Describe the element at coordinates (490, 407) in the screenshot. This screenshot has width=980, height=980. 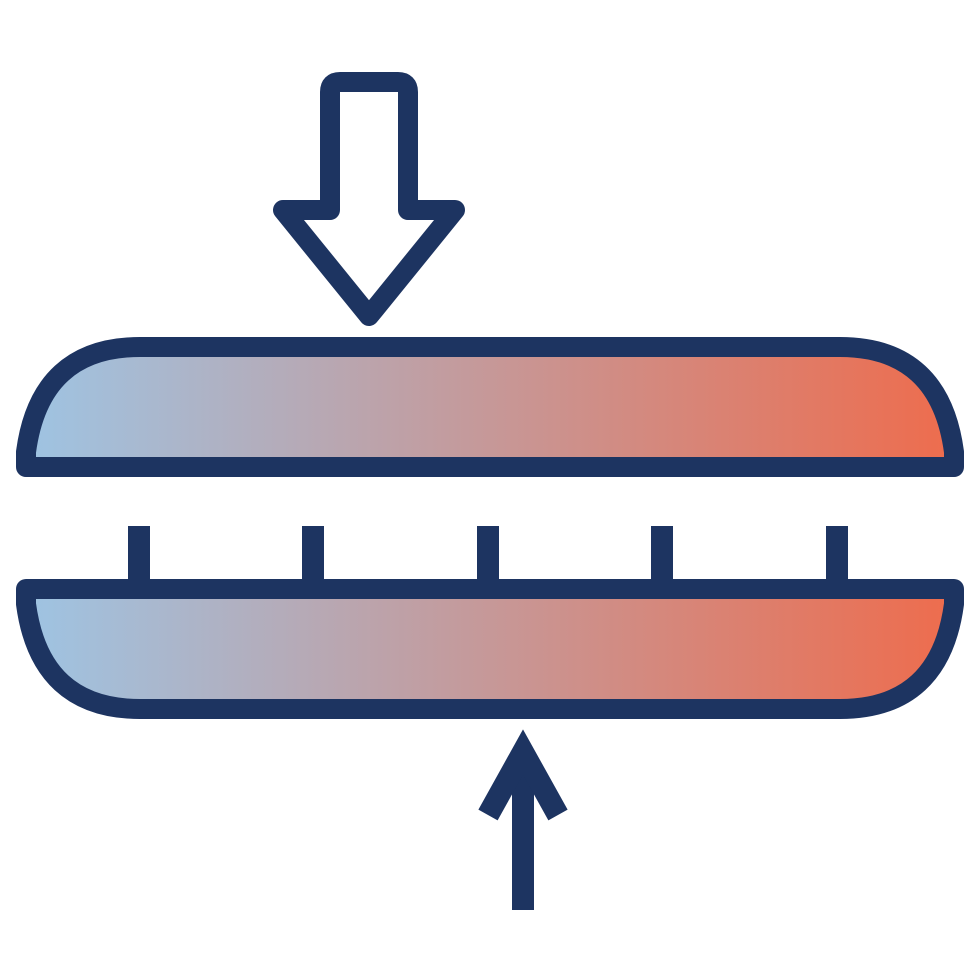
I see `upper-plate` at that location.